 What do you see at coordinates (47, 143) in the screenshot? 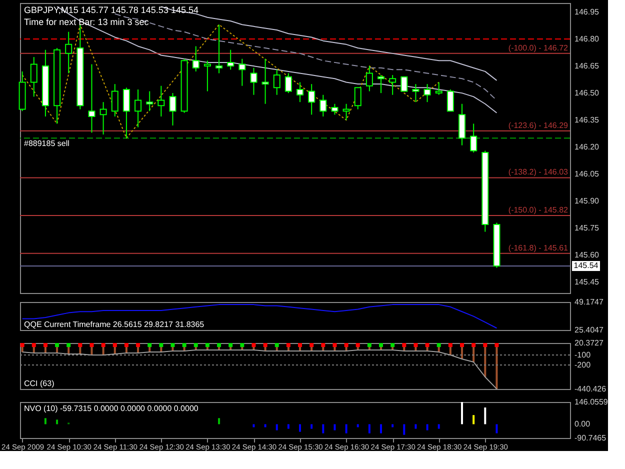
I see `ref-line-label: #889185 sell` at bounding box center [47, 143].